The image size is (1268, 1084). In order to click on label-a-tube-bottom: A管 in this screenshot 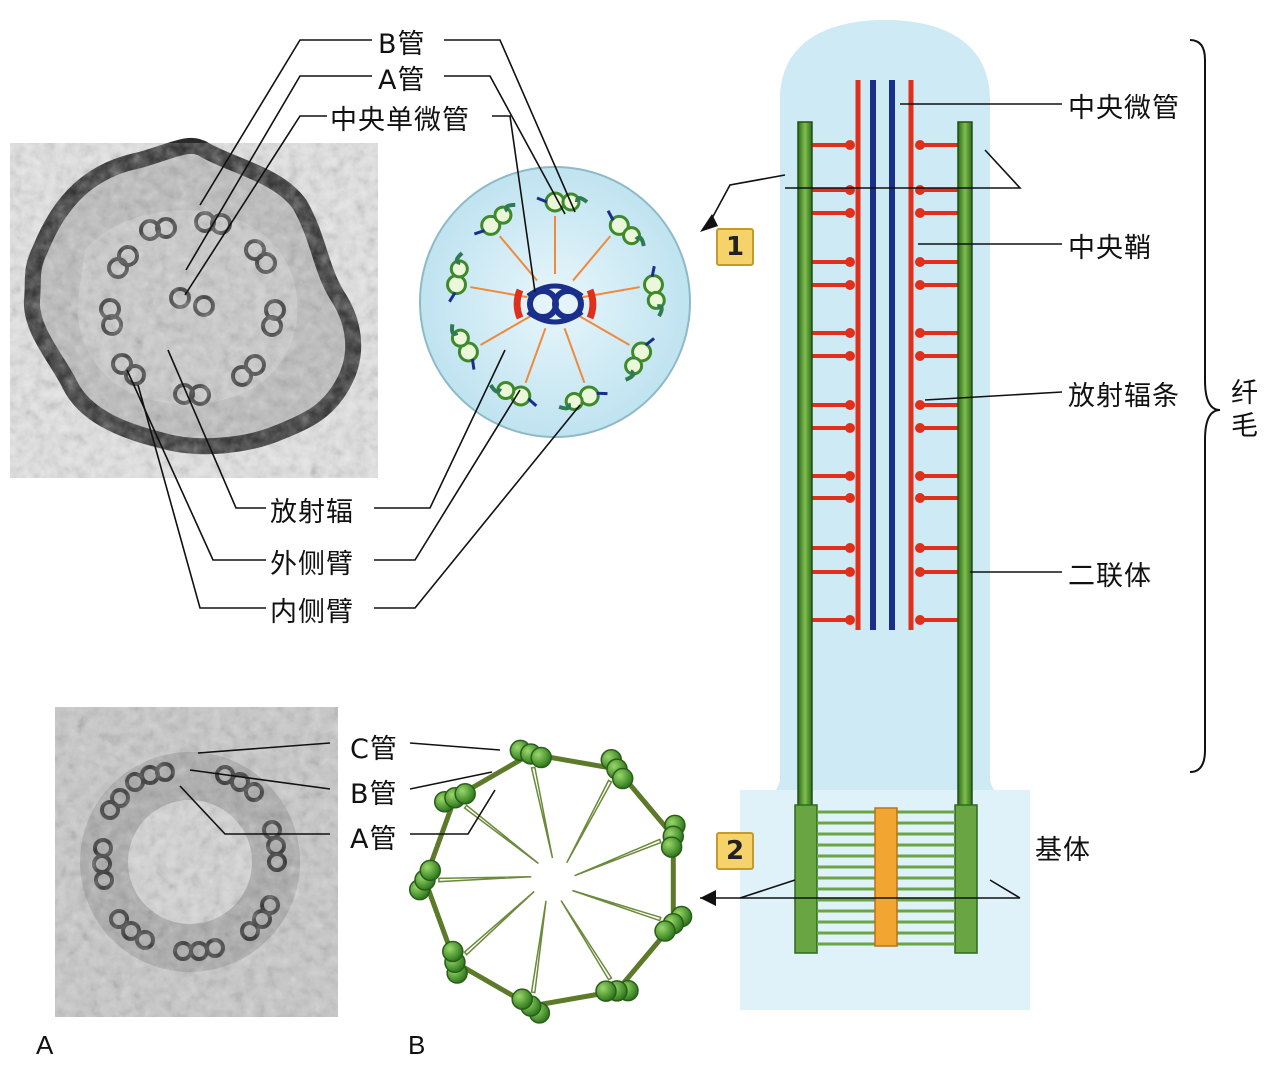, I will do `click(374, 839)`.